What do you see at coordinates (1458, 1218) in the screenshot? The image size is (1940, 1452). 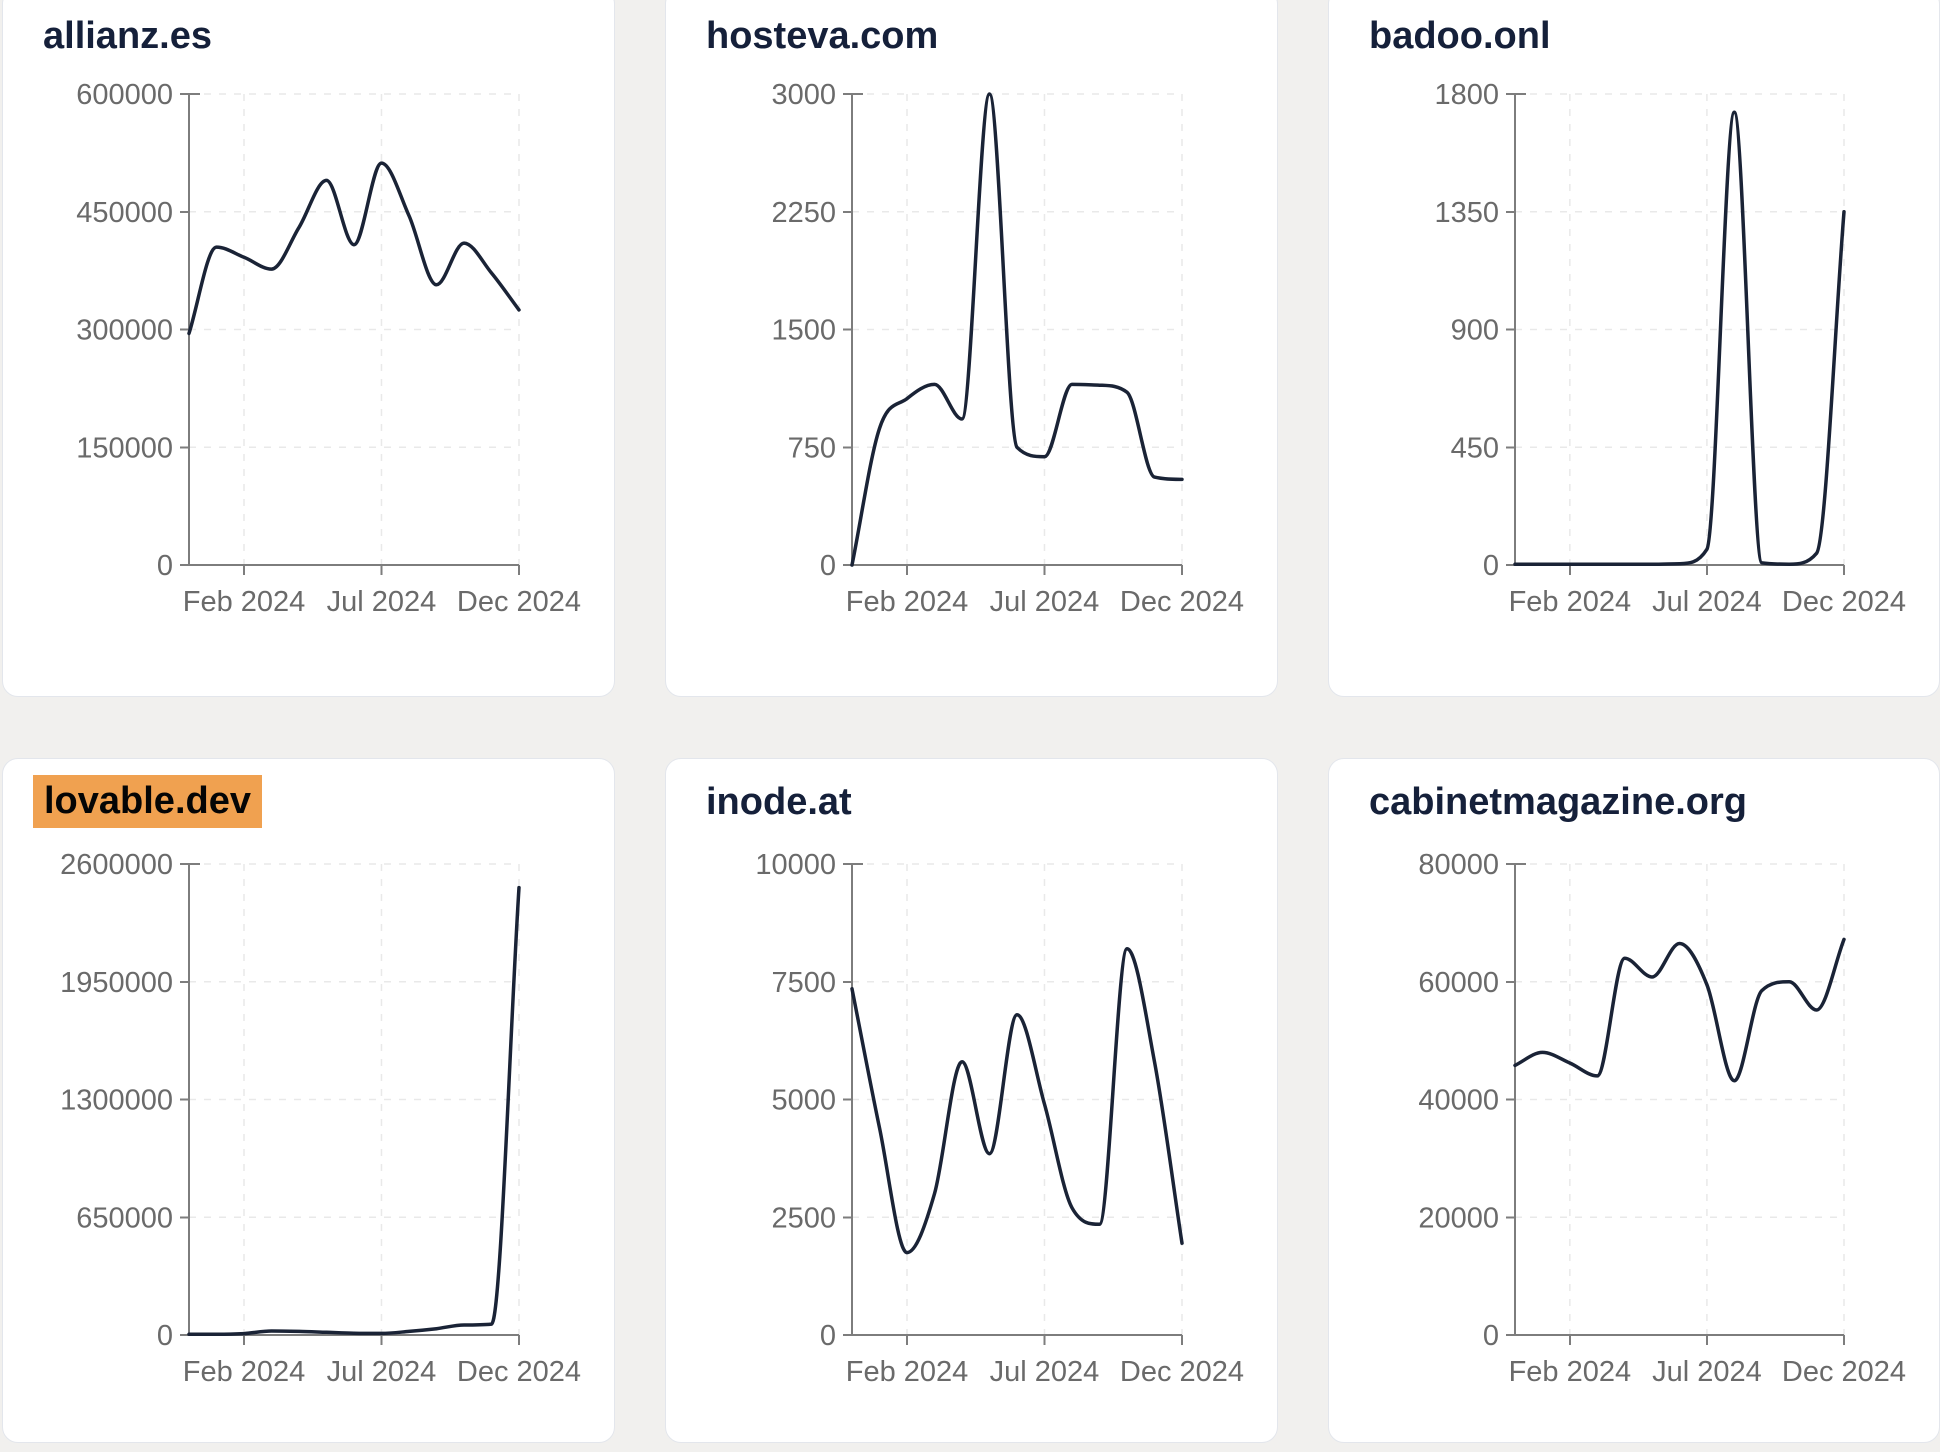 I see `svg-text: 20000` at bounding box center [1458, 1218].